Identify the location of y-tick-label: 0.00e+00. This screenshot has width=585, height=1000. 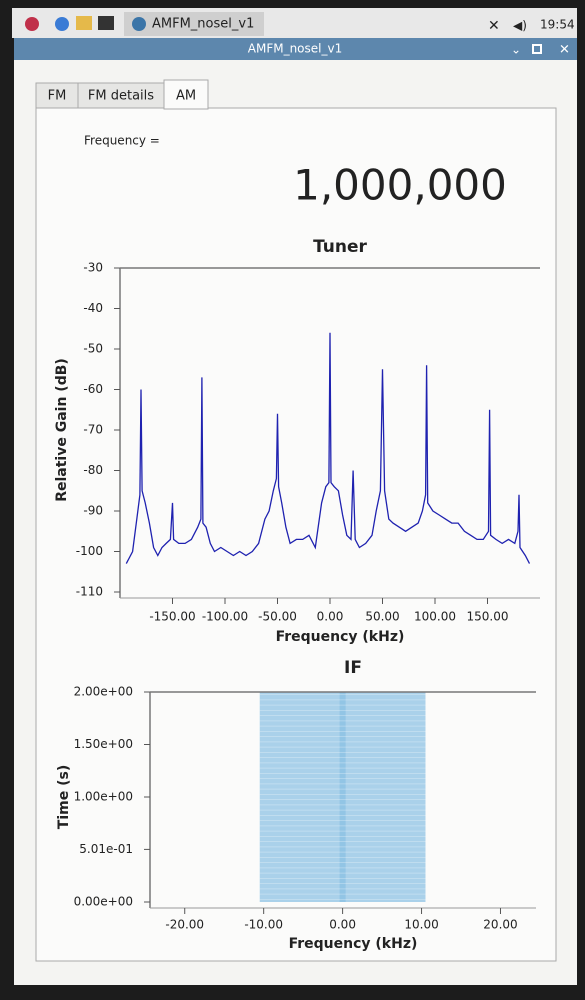
(103, 902).